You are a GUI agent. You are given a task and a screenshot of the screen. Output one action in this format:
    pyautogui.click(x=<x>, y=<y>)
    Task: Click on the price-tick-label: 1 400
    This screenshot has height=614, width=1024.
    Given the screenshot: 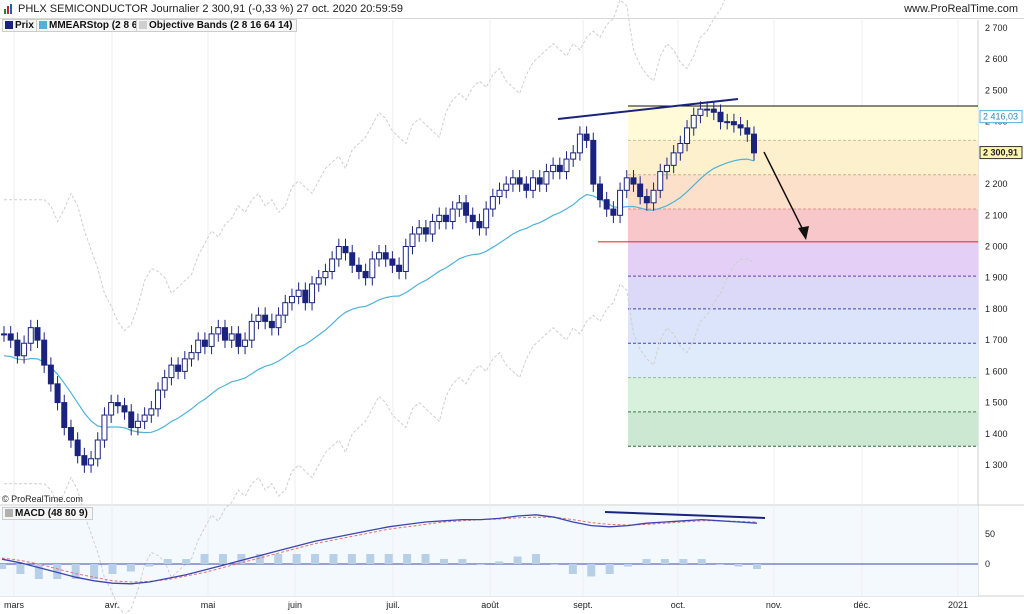 What is the action you would take?
    pyautogui.click(x=996, y=434)
    